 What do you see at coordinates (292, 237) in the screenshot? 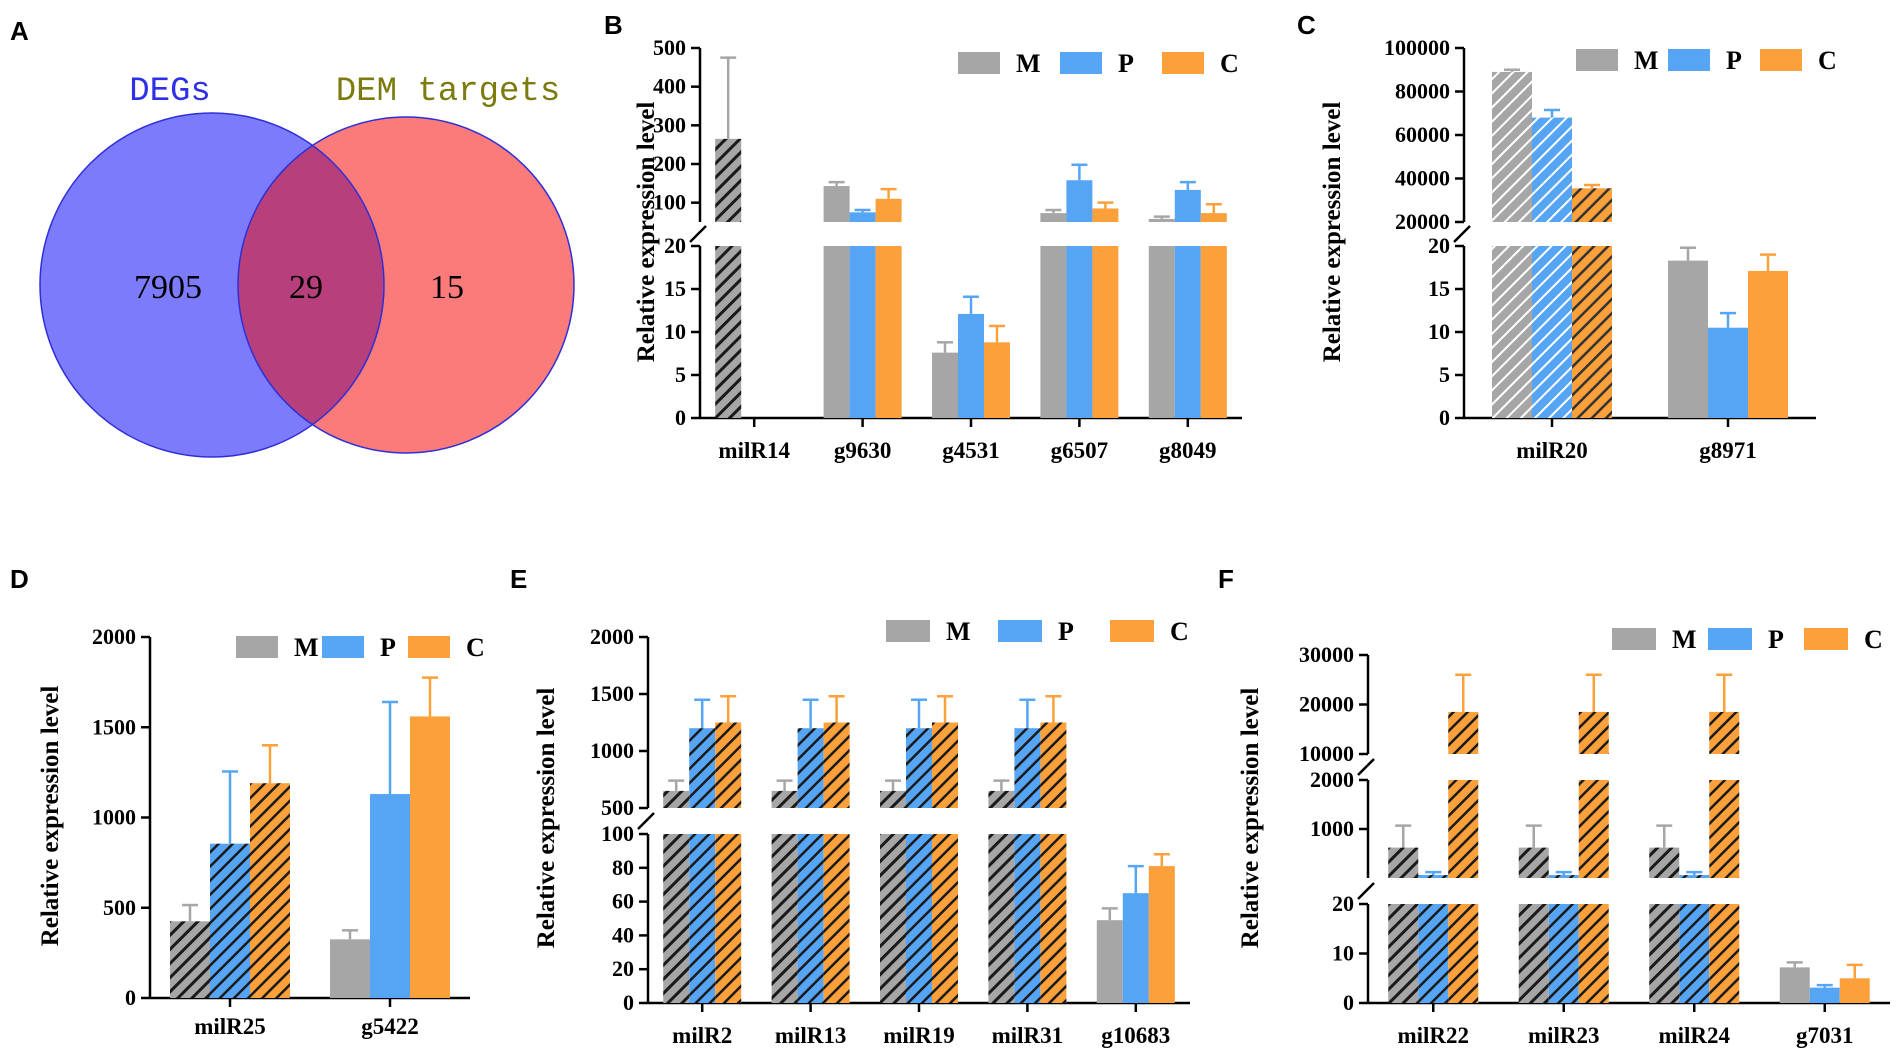
I see `panel-a: A DEGs DEM targets 7905 29 15` at bounding box center [292, 237].